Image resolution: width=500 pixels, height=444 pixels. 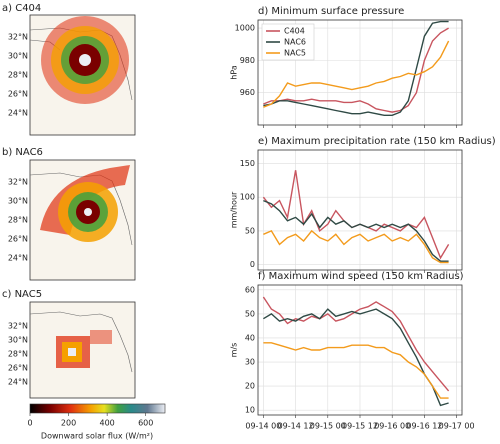 I want to click on x-tick-label: 09-16 00, so click(x=392, y=426).